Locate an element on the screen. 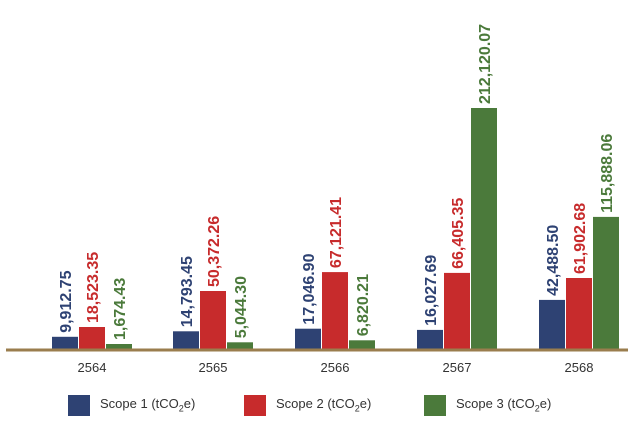 Image resolution: width=634 pixels, height=423 pixels. legend-item-scope-1: Scope 1 (tCO2e) is located at coordinates (131, 405).